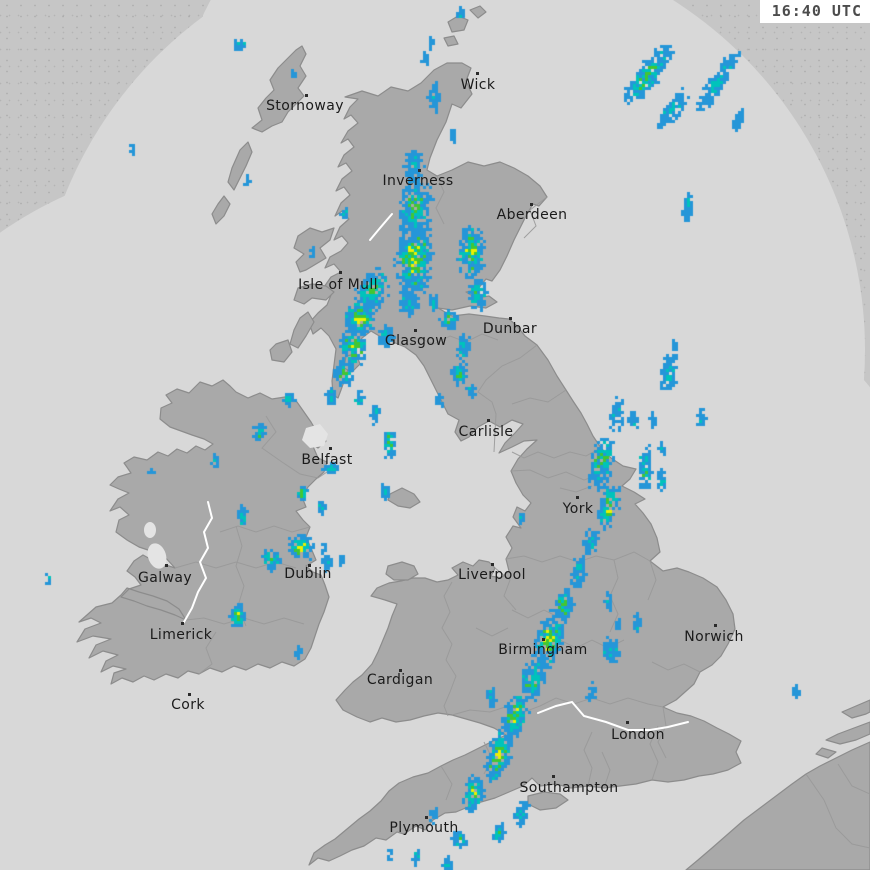  What do you see at coordinates (532, 215) in the screenshot?
I see `city-label-aberdeen: Aberdeen` at bounding box center [532, 215].